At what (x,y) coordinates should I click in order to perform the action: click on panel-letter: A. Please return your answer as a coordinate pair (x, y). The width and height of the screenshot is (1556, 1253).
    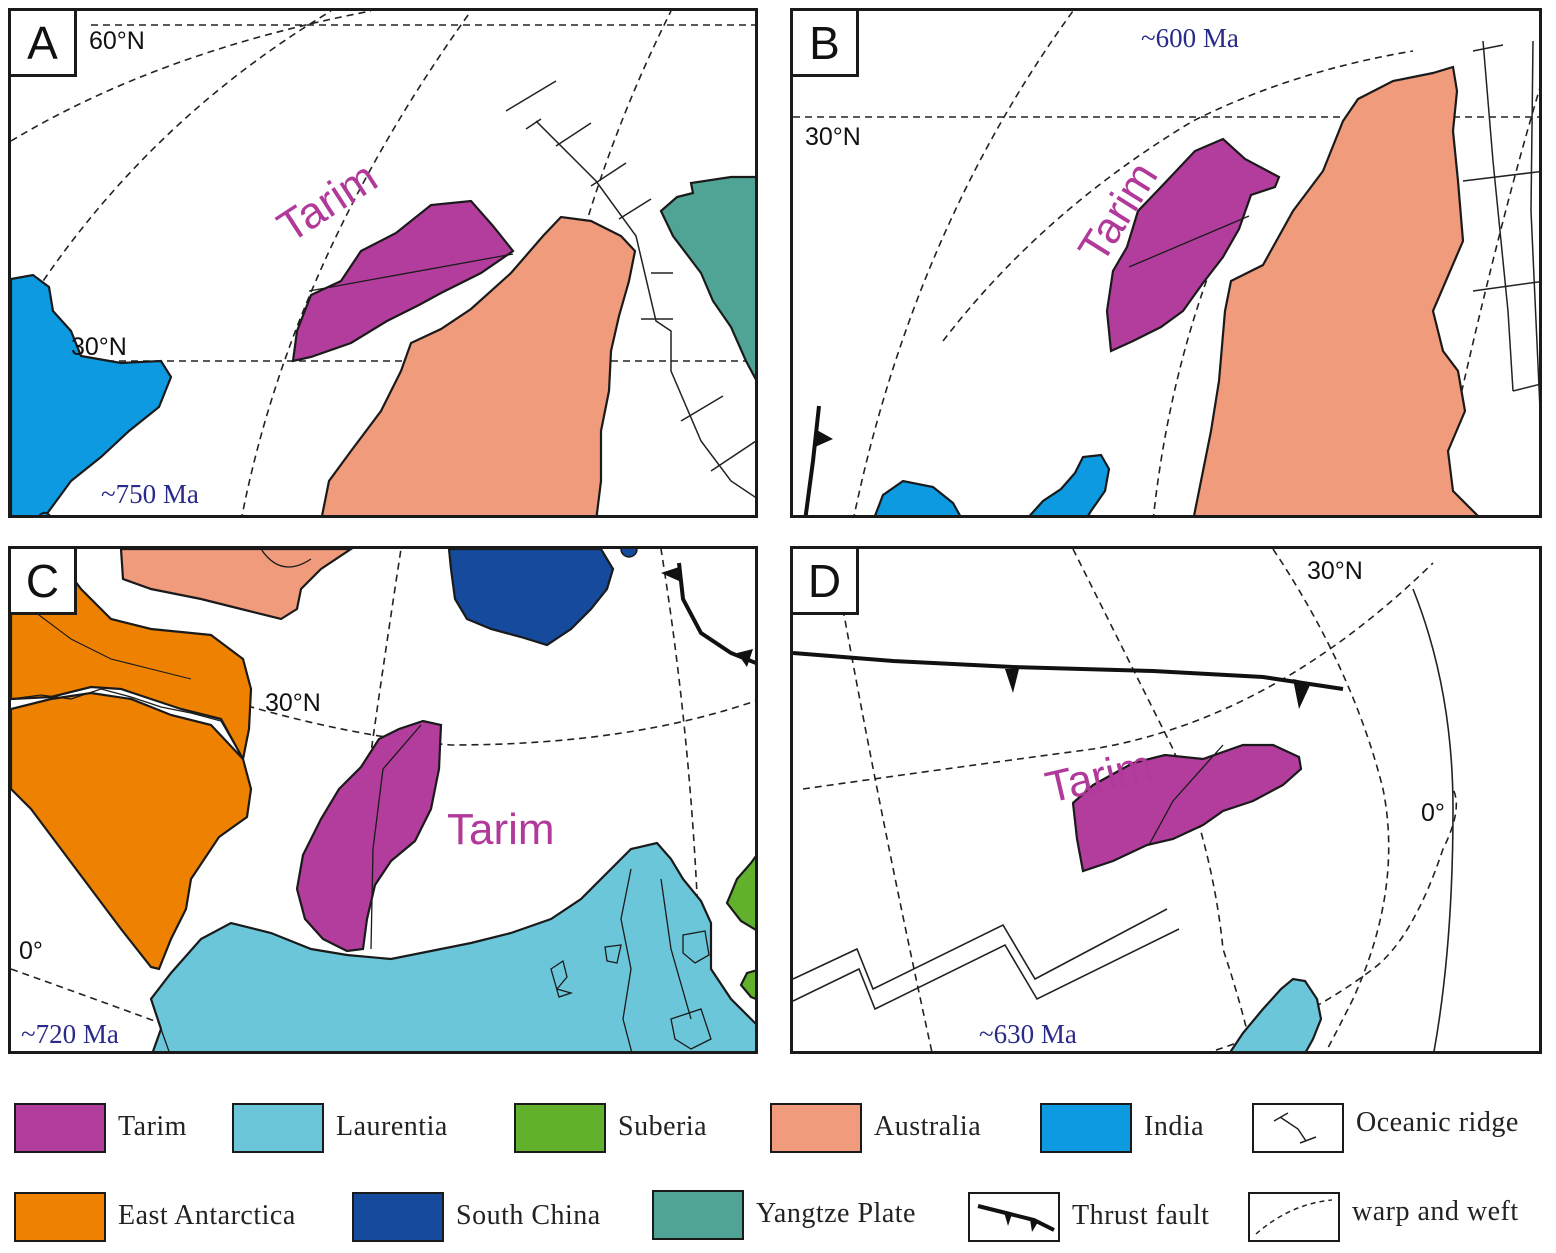
    Looking at the image, I should click on (44, 44).